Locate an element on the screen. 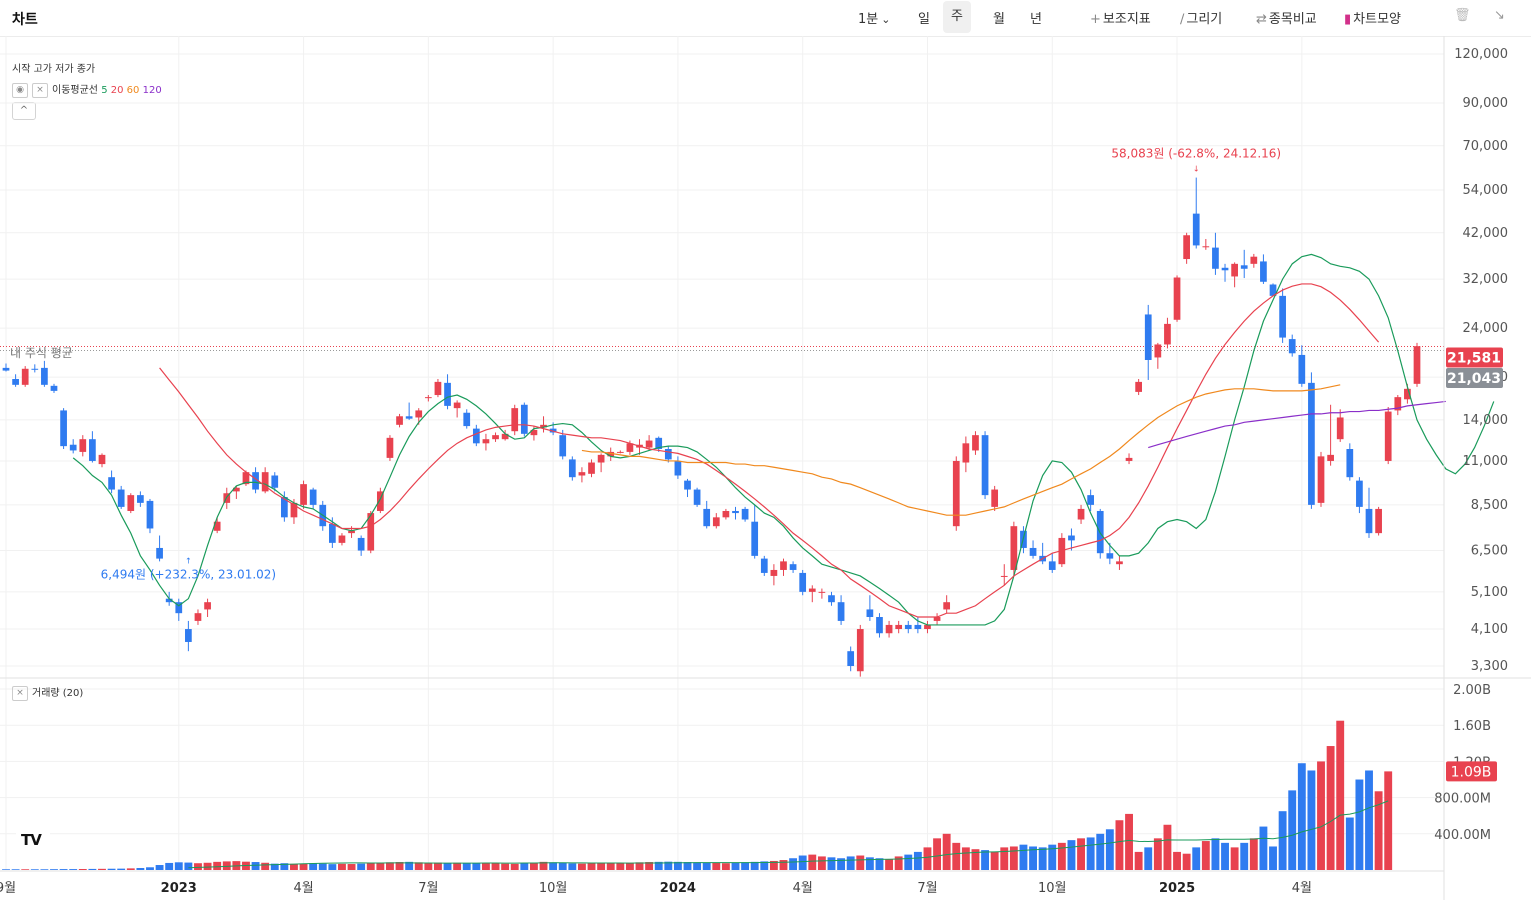 The height and width of the screenshot is (901, 1531). indicator-button: + 보조지표 is located at coordinates (1120, 17).